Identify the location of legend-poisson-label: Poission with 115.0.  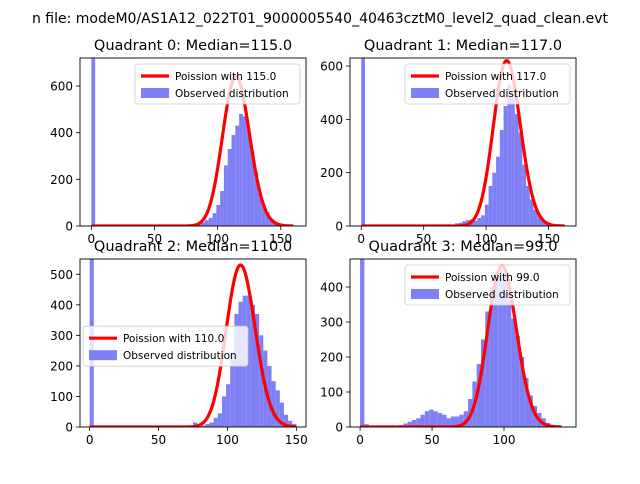
(225, 77).